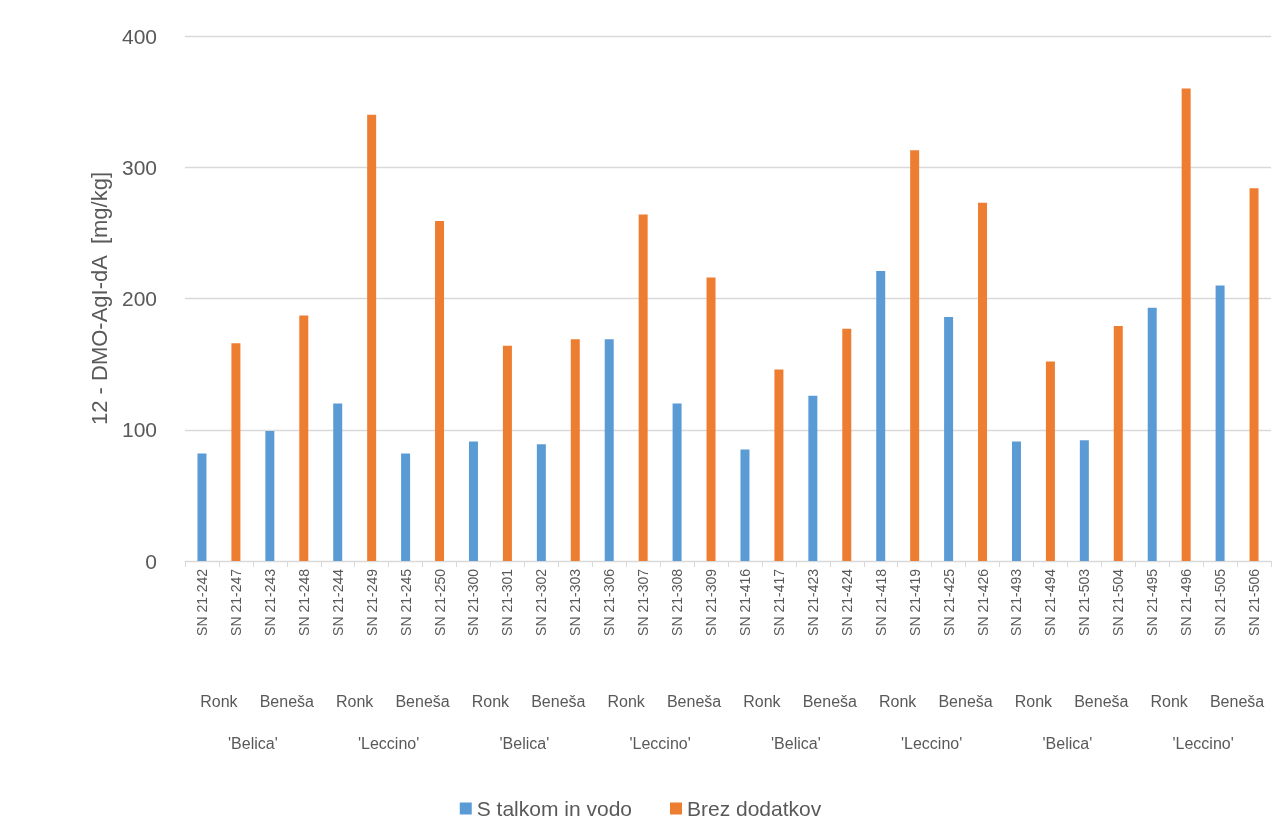 The height and width of the screenshot is (832, 1281). Describe the element at coordinates (473, 602) in the screenshot. I see `x-tick-label: SN 21-300` at that location.